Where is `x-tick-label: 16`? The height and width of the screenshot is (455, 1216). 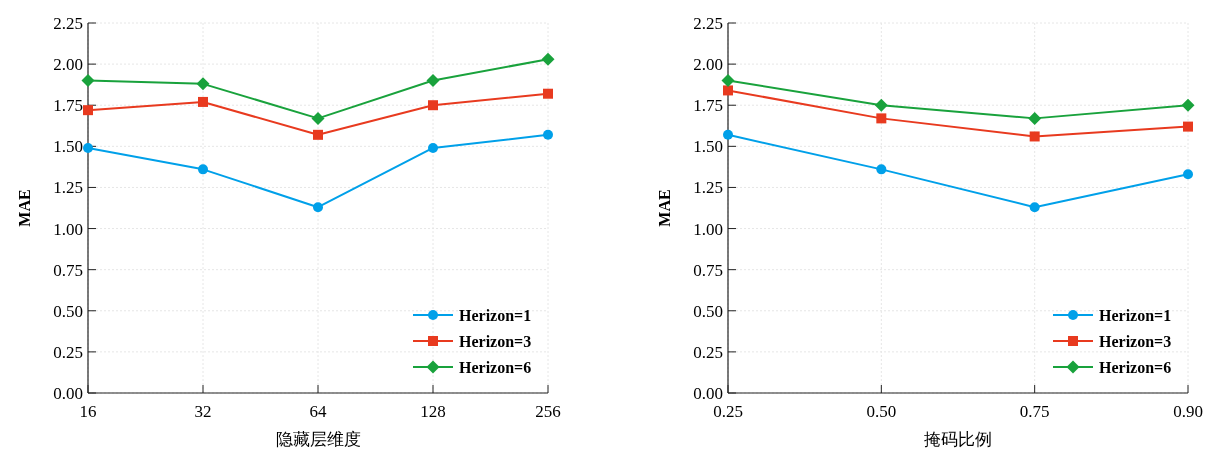
x-tick-label: 16 is located at coordinates (88, 411).